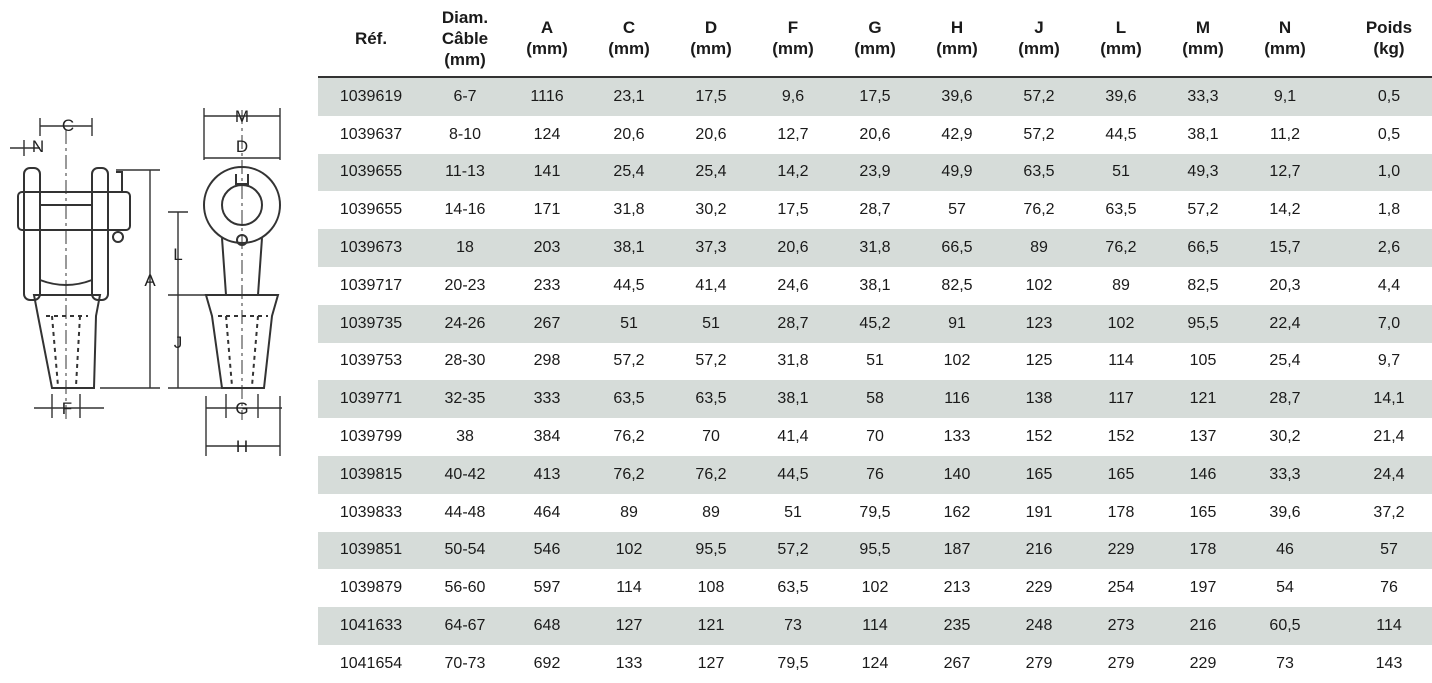 The image size is (1432, 683). I want to click on column-header: N (mm), so click(1285, 39).